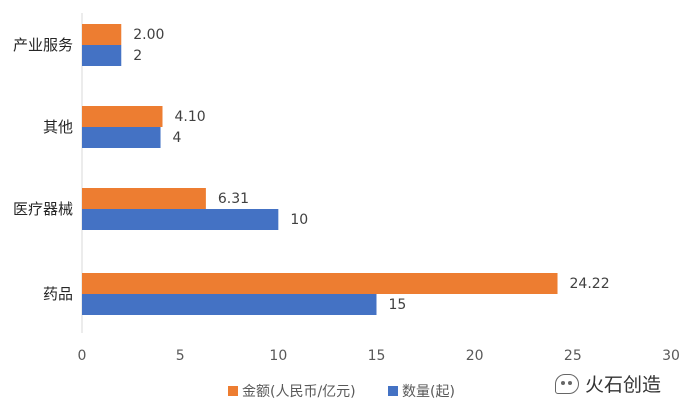 This screenshot has width=683, height=409. What do you see at coordinates (428, 392) in the screenshot?
I see `legend-label: 数量(起)` at bounding box center [428, 392].